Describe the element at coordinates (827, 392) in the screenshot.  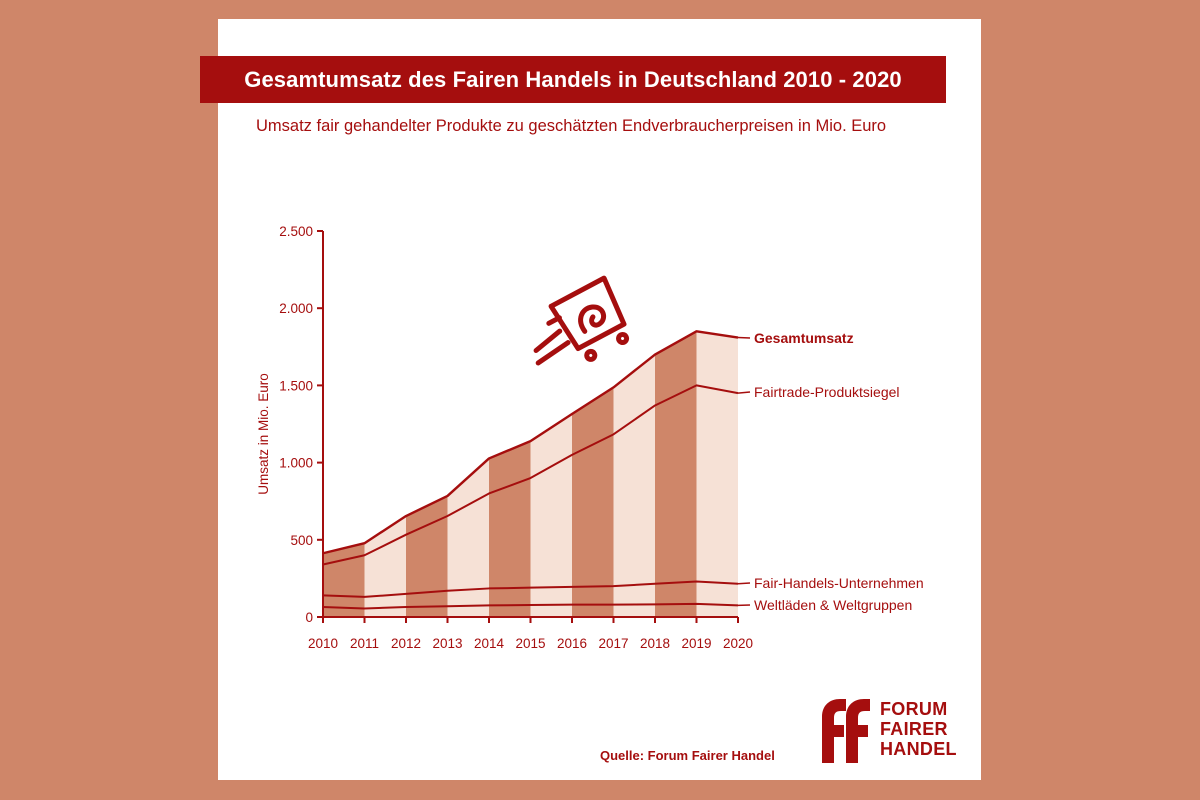
I see `series-label: Fairtrade-Produktsiegel` at that location.